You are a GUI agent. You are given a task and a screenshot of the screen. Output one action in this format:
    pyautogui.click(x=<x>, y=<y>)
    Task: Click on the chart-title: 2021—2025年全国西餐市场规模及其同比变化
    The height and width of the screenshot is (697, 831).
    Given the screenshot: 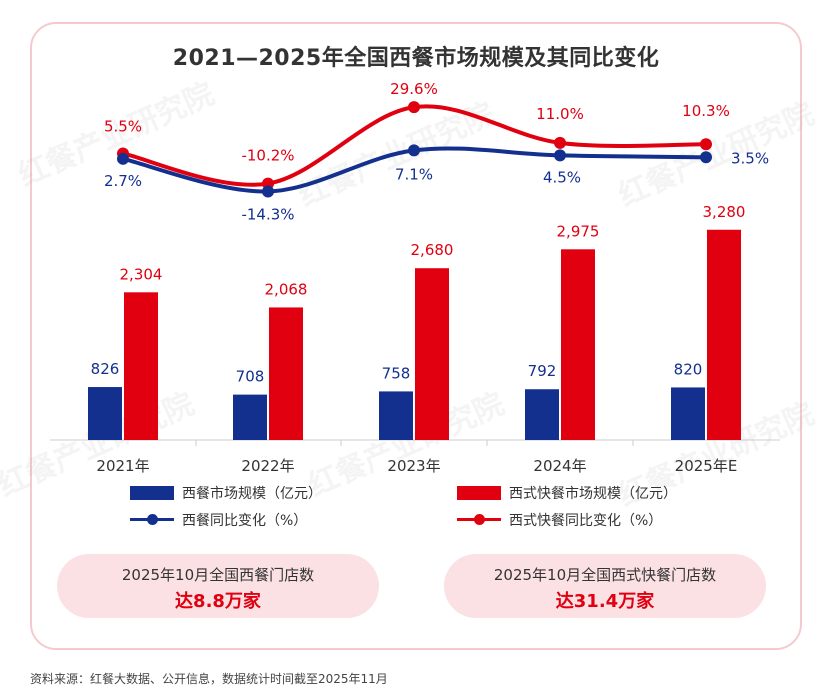 What is the action you would take?
    pyautogui.click(x=416, y=58)
    